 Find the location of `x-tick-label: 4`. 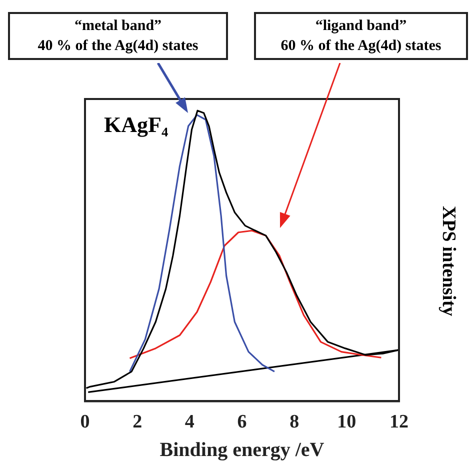

x-tick-label: 4 is located at coordinates (189, 422).